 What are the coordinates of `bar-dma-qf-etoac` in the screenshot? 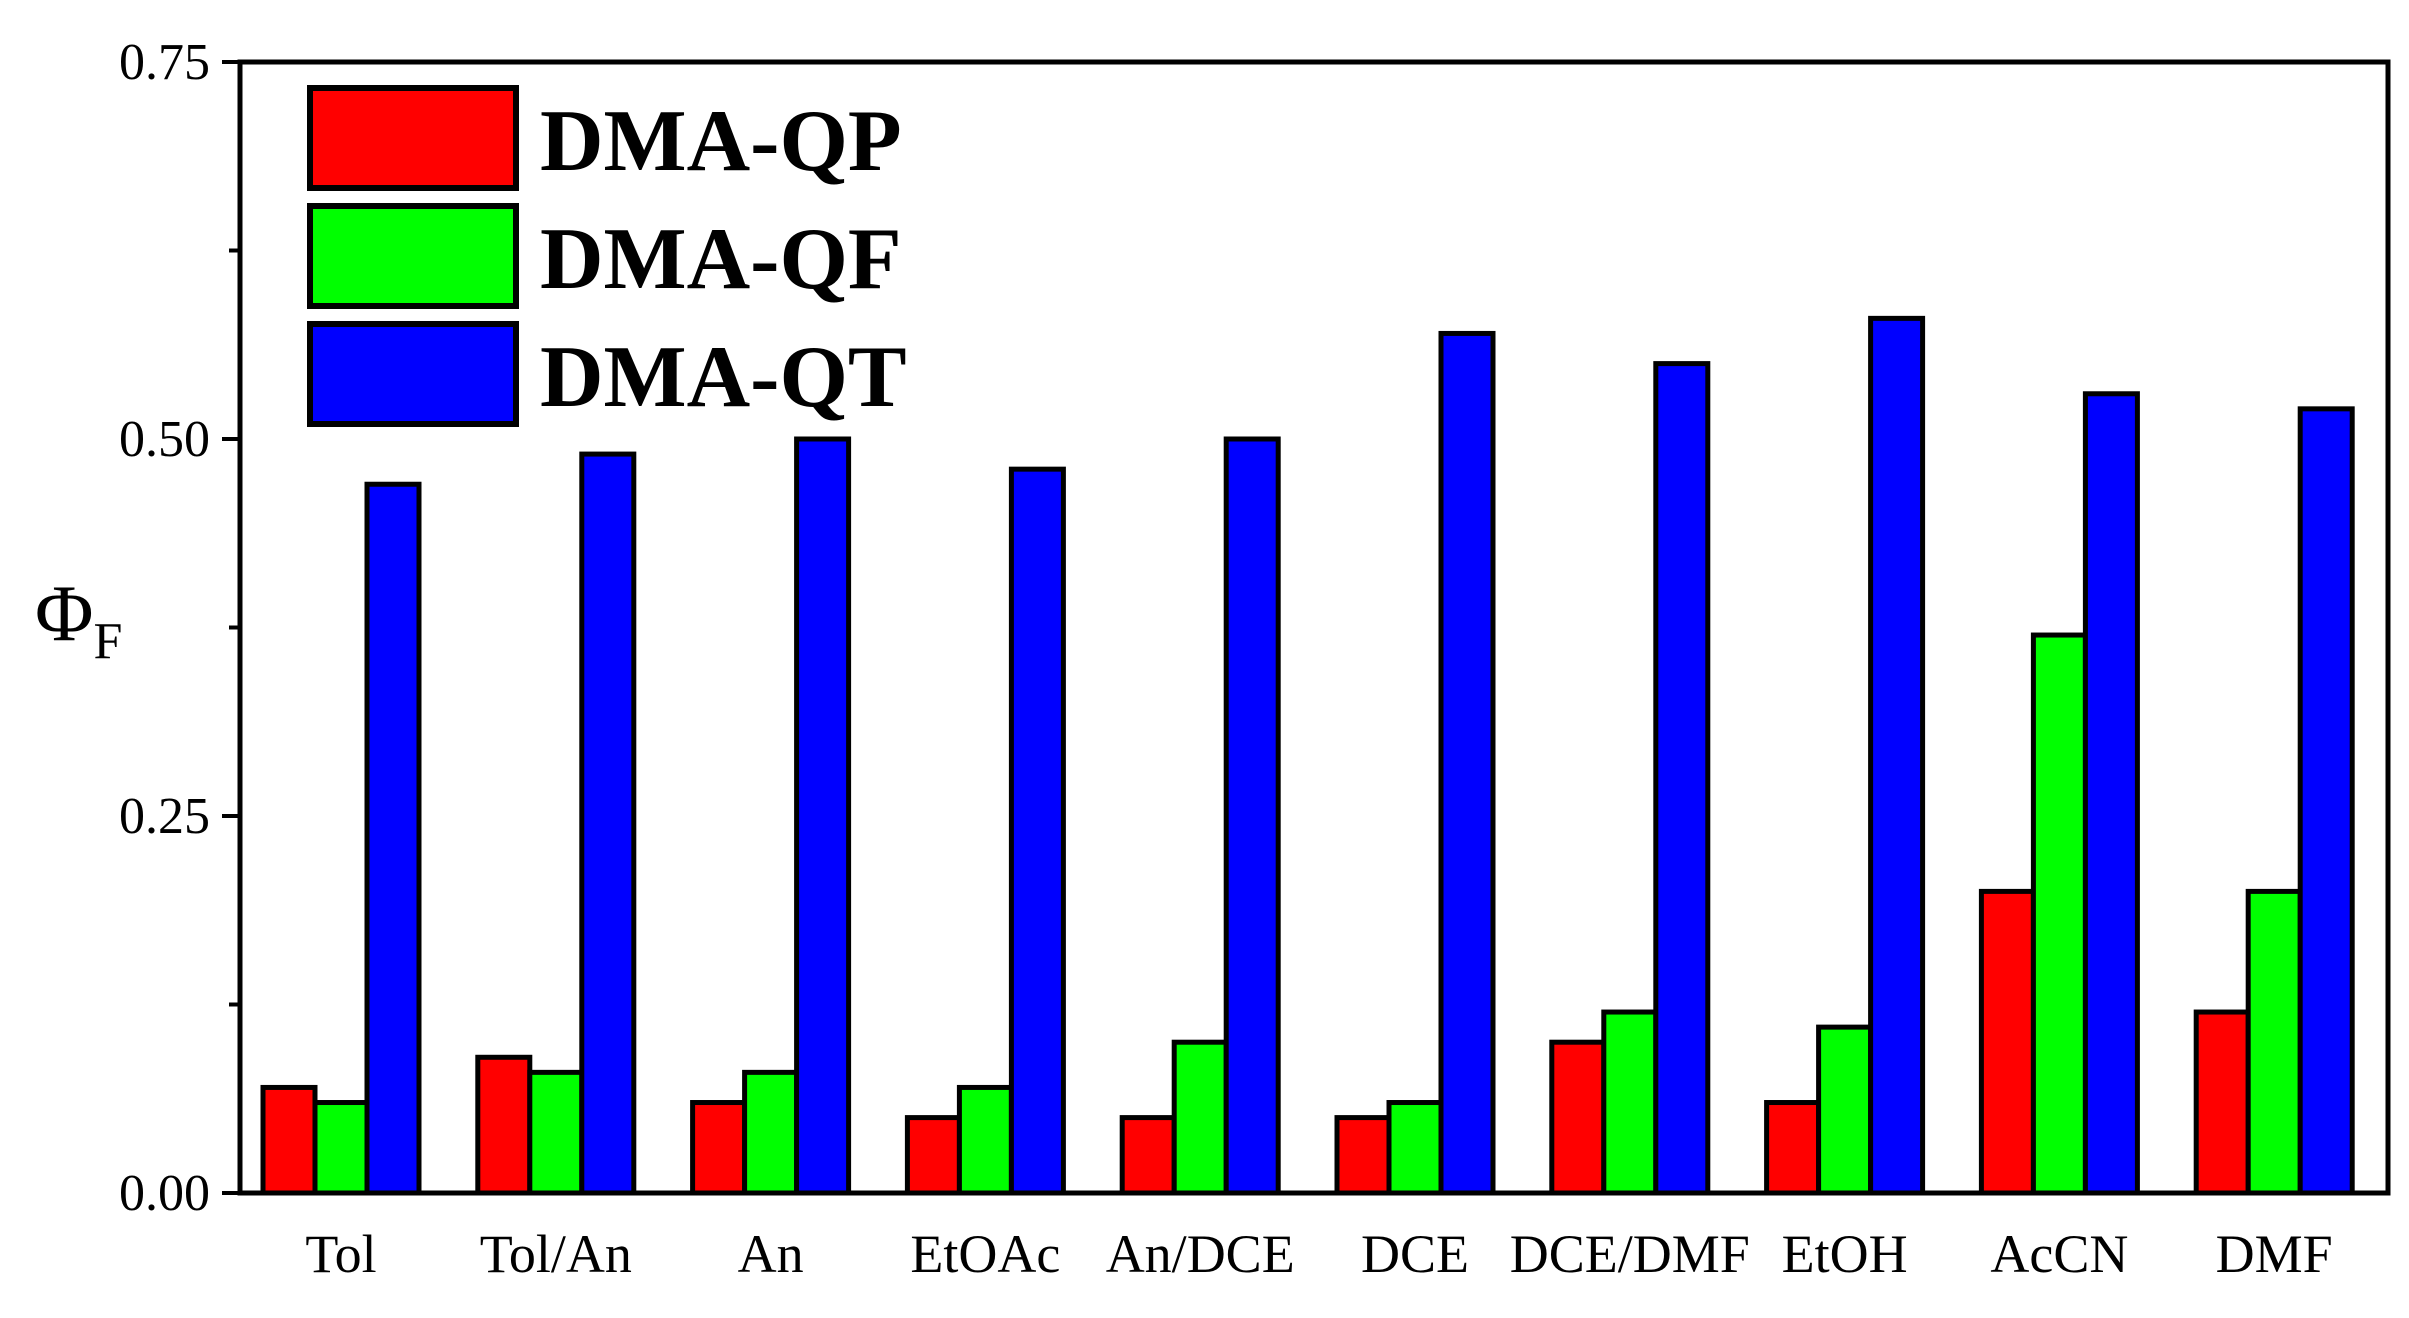 It's located at (985, 1140).